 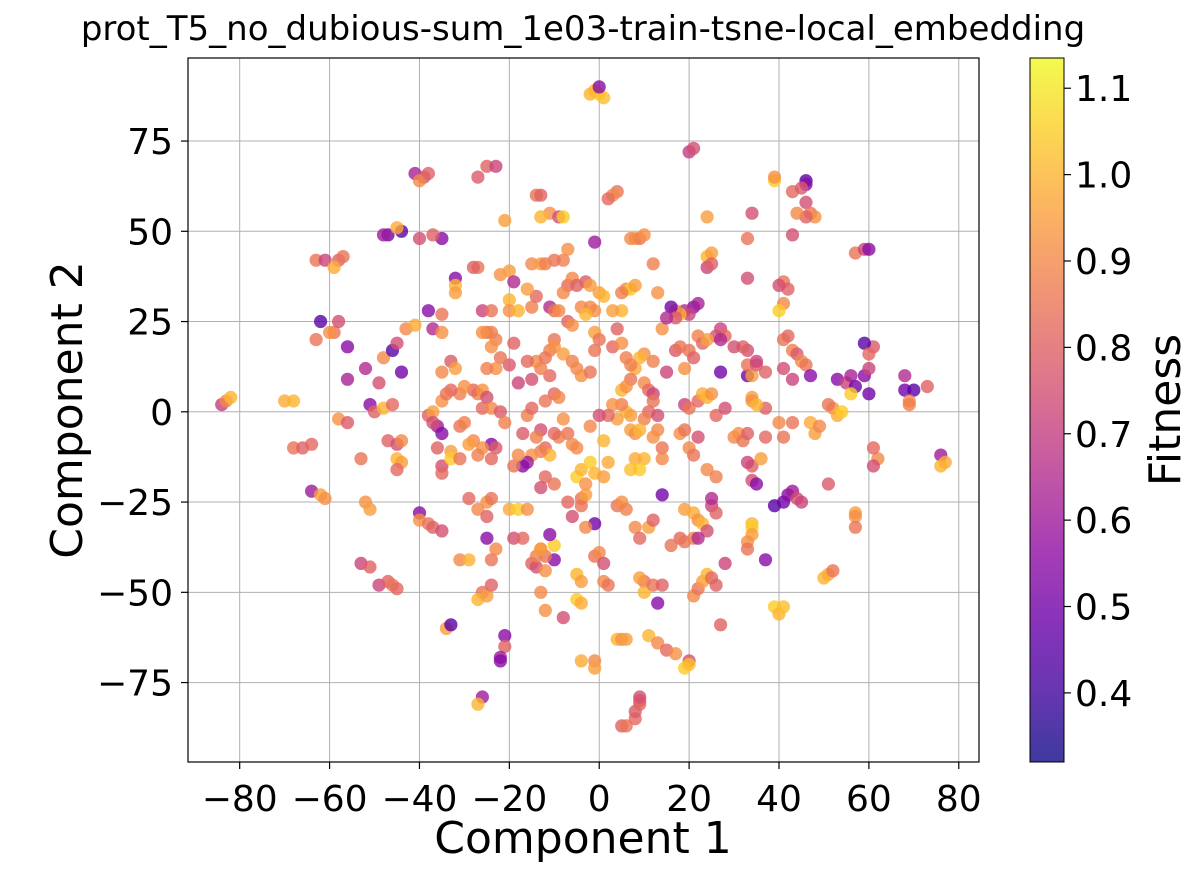 I want to click on colorbar-ticks: 0.4 0.5 0.6 0.7 0.8 0.9 1.0 1.1, so click(x=1098, y=392).